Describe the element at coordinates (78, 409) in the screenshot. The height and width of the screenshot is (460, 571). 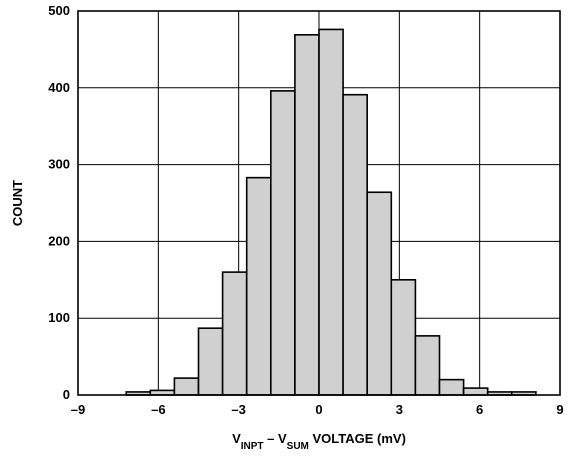
I see `x-tick-label: –9` at that location.